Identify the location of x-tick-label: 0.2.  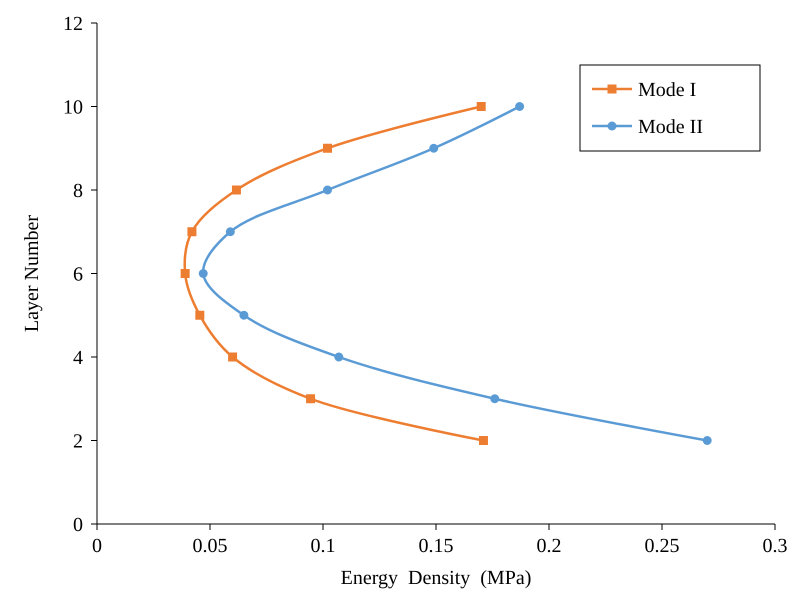
(549, 546).